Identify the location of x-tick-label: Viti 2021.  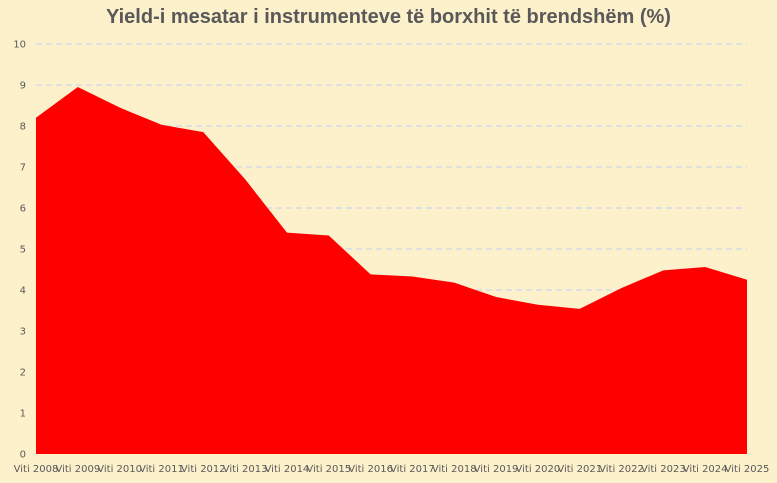
(579, 469).